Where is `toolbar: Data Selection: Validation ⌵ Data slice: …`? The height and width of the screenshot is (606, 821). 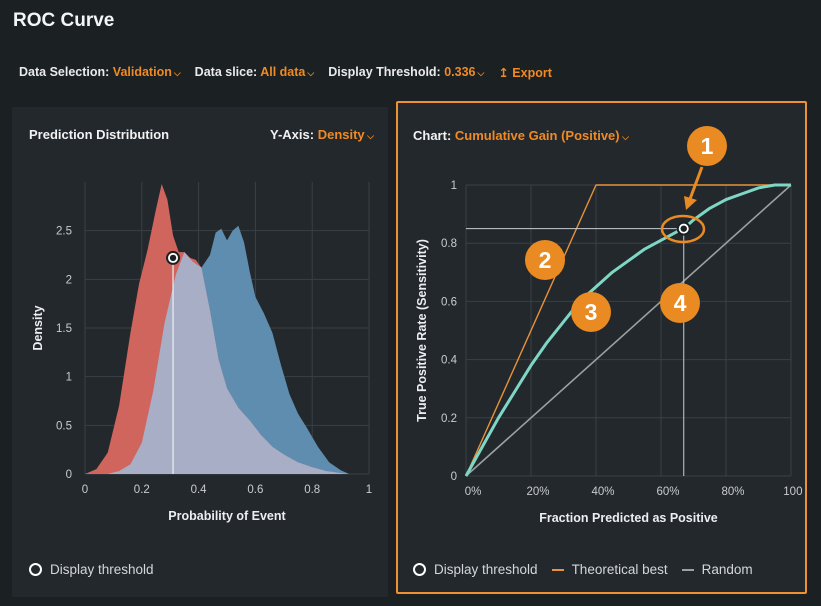
toolbar: Data Selection: Validation ⌵ Data slice: … is located at coordinates (285, 72).